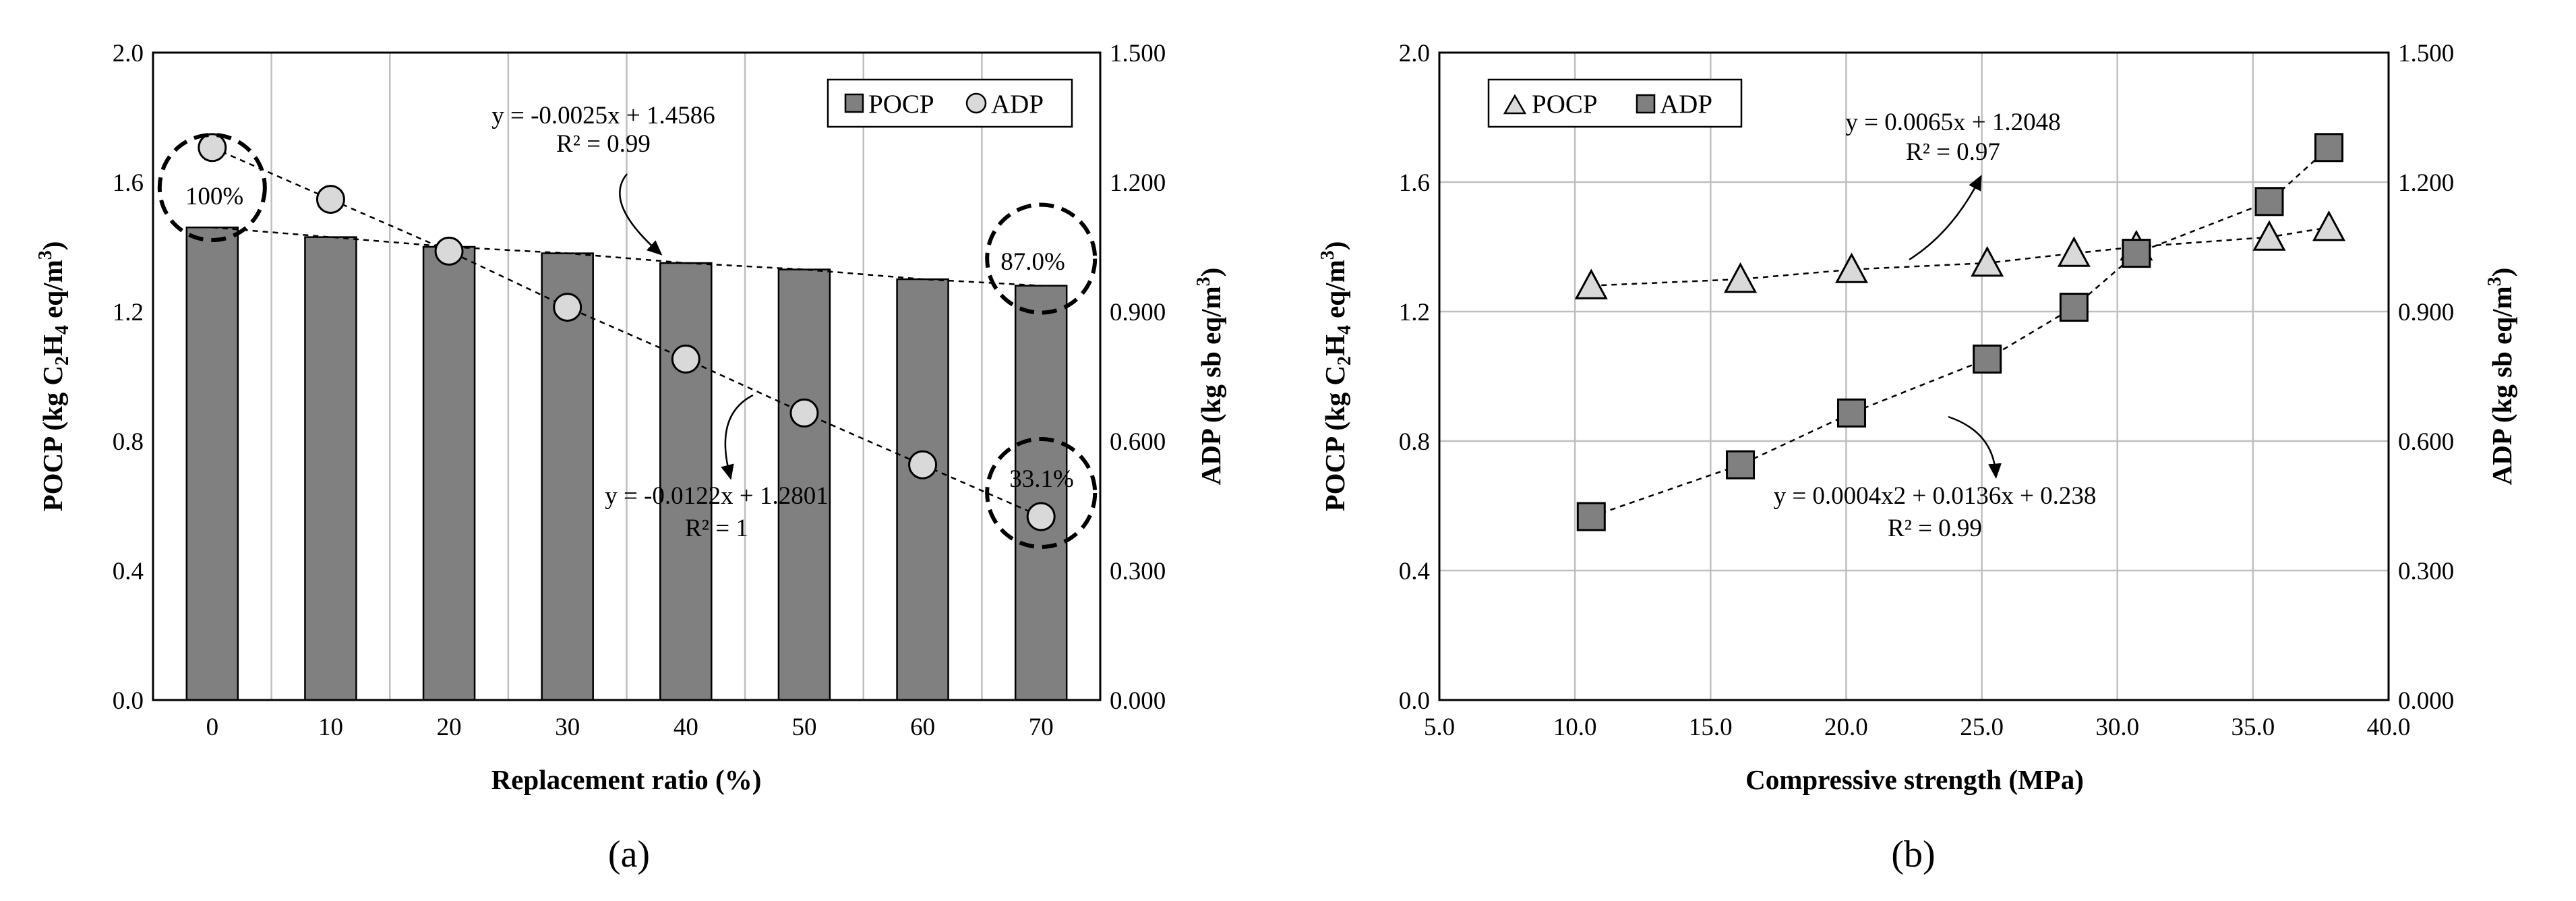 The width and height of the screenshot is (2576, 901). I want to click on trend-r2-pocp-b: R² = 0.97, so click(1953, 152).